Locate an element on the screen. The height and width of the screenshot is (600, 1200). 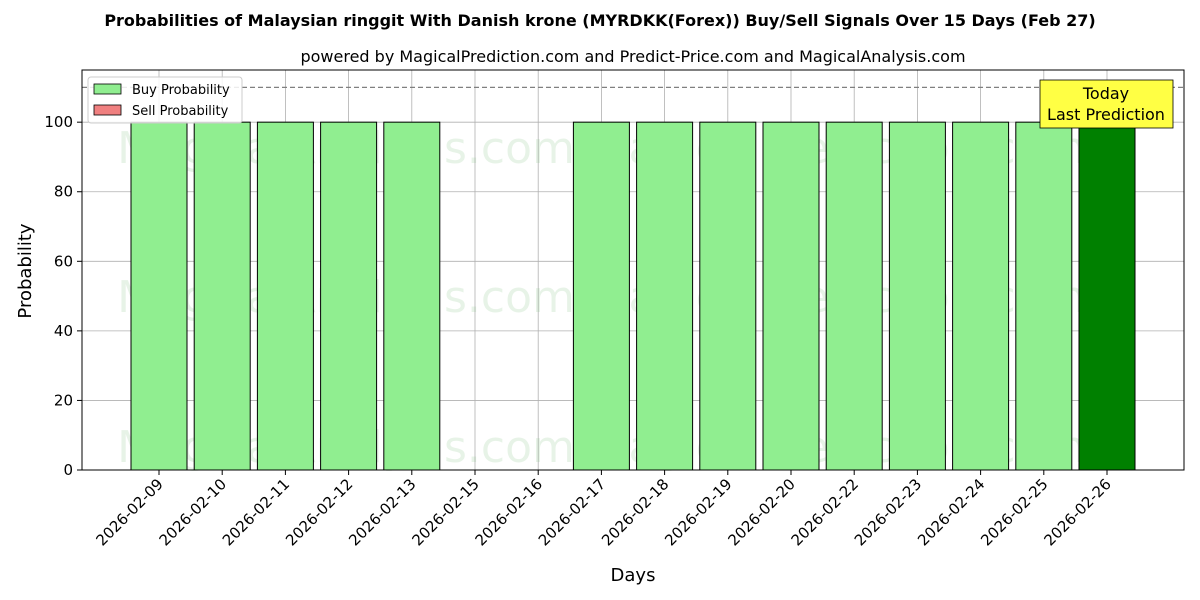
x-tick-label: 2026-02-10 is located at coordinates (193, 512).